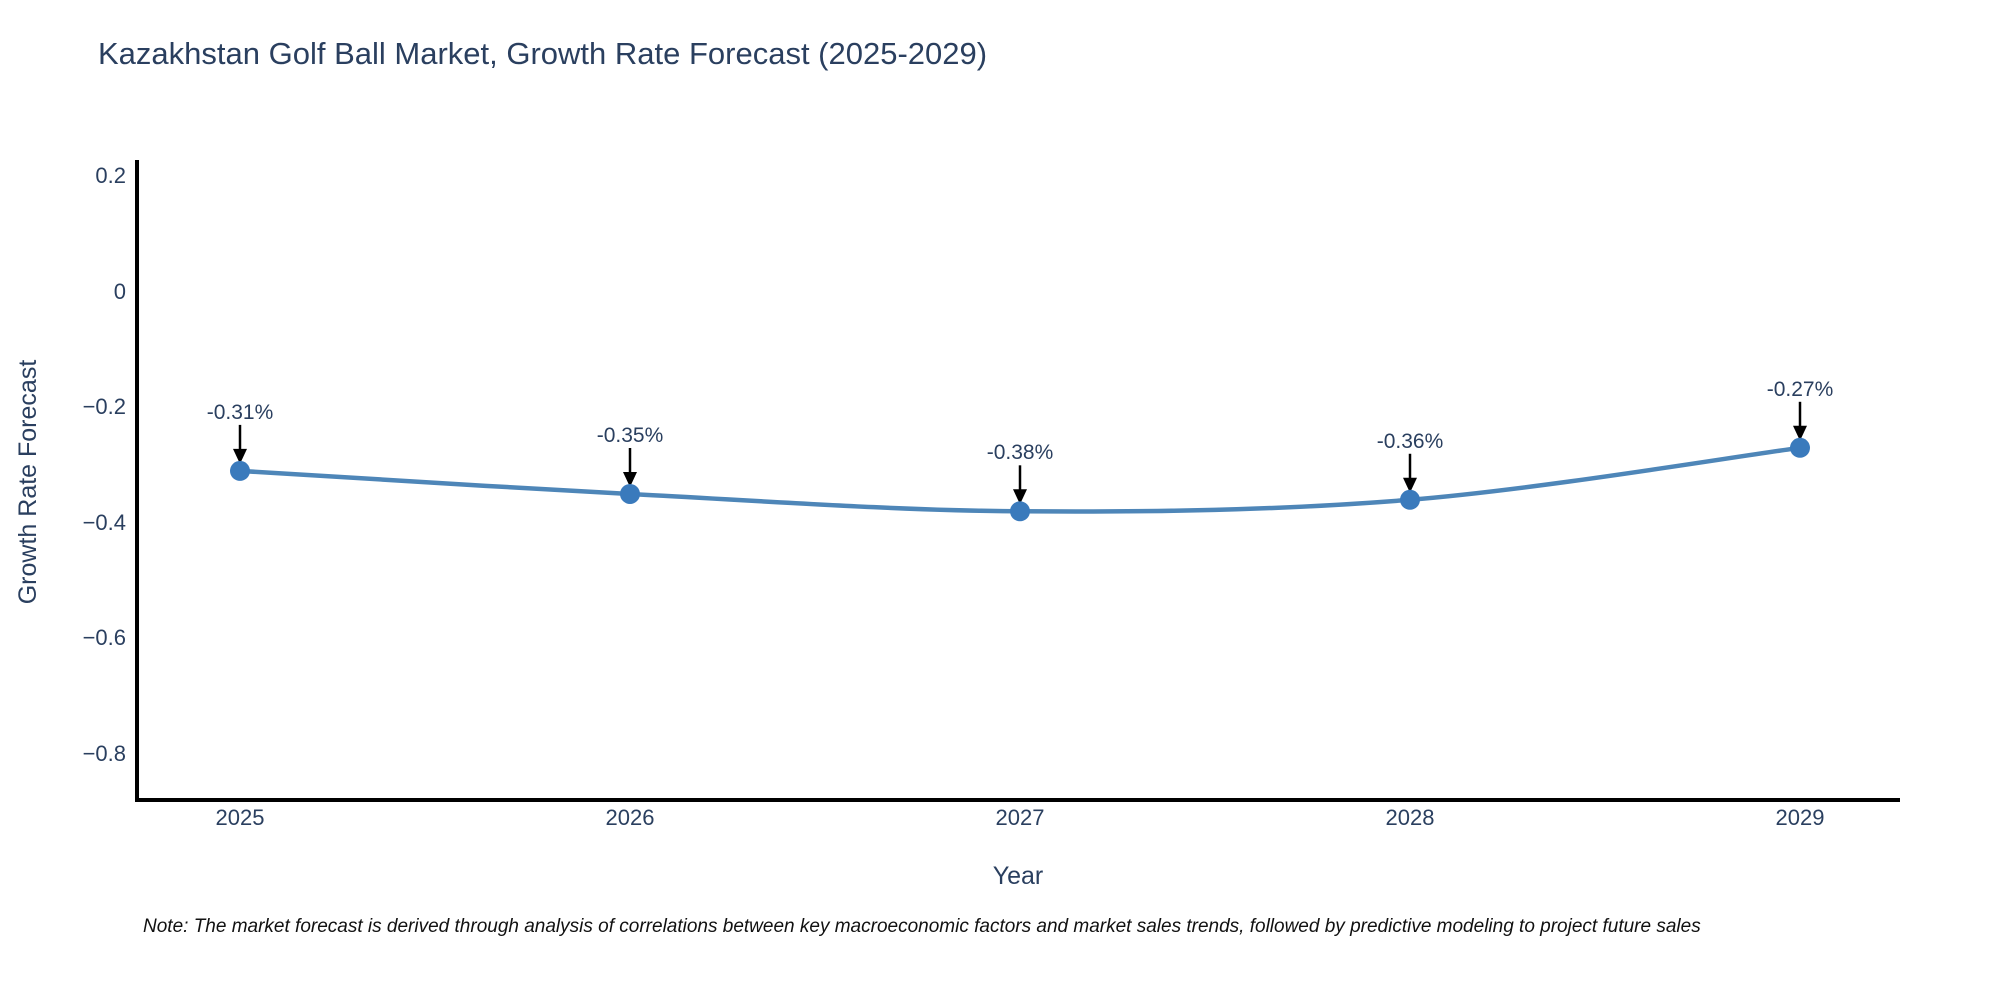 Image resolution: width=2000 pixels, height=1000 pixels. What do you see at coordinates (1020, 453) in the screenshot?
I see `data-point-label: -0.38%` at bounding box center [1020, 453].